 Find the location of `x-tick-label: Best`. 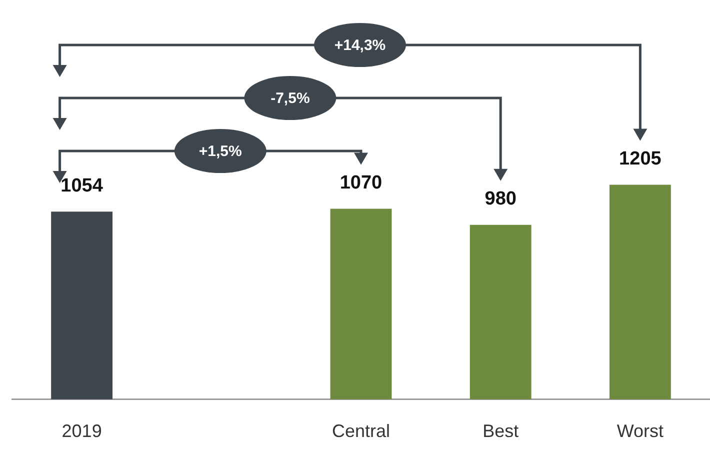

x-tick-label: Best is located at coordinates (500, 431).